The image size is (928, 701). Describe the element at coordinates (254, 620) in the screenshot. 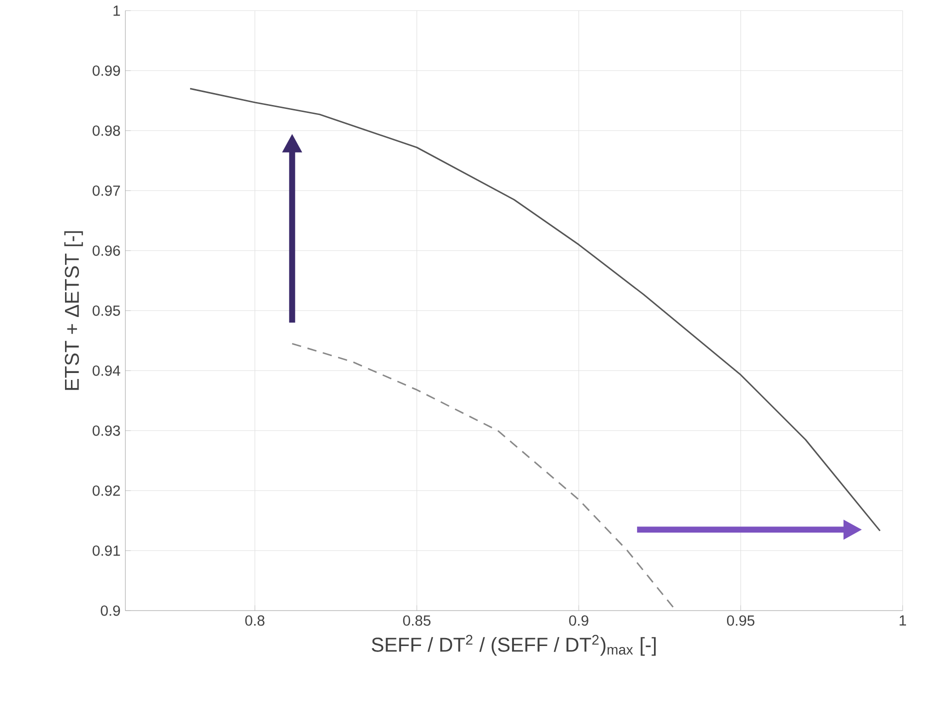

I see `x-tick-label: 0.8` at that location.